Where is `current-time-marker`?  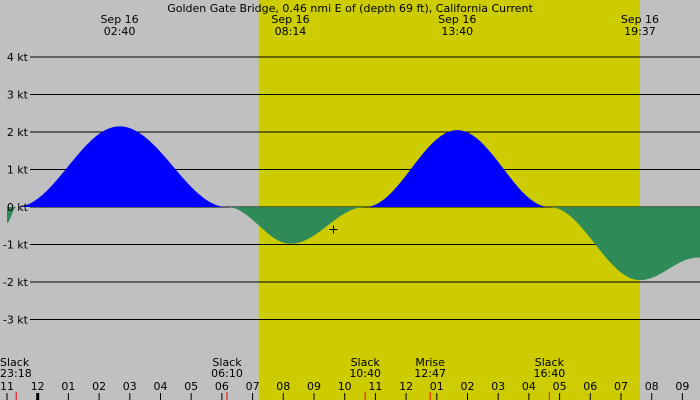
current-time-marker is located at coordinates (333, 229).